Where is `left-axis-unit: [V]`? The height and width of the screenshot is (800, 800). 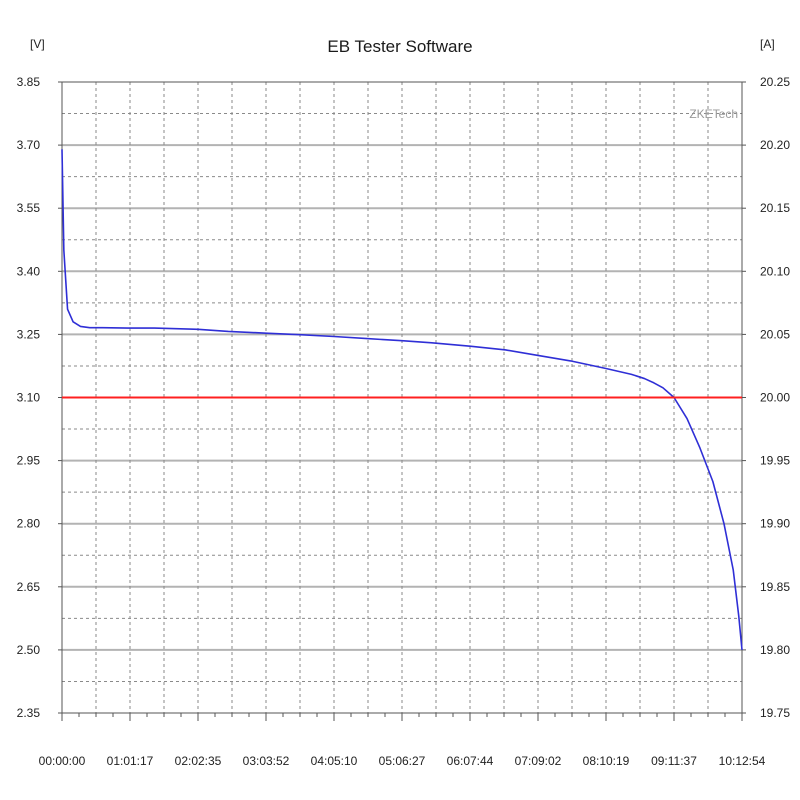 left-axis-unit: [V] is located at coordinates (37, 44).